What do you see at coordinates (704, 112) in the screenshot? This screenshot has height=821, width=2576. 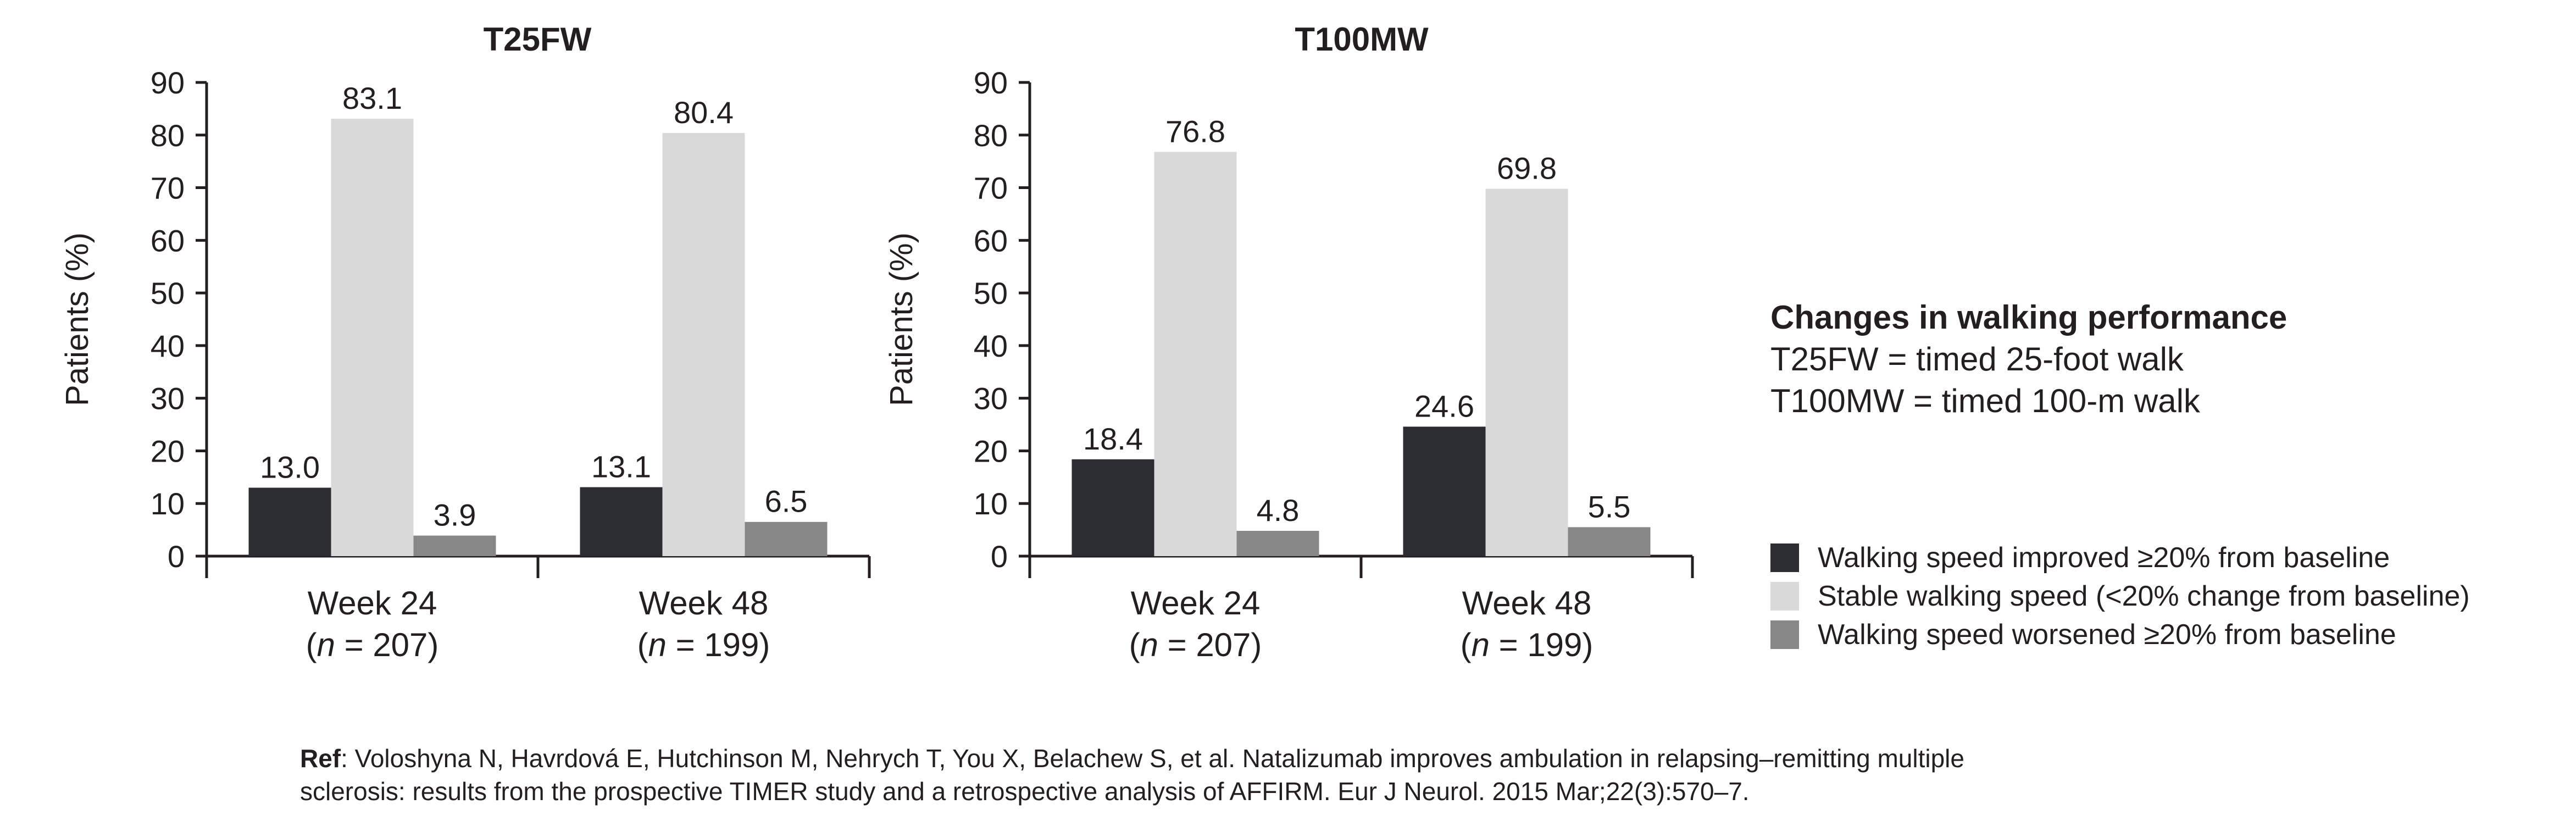 I see `data-label: 80.4` at bounding box center [704, 112].